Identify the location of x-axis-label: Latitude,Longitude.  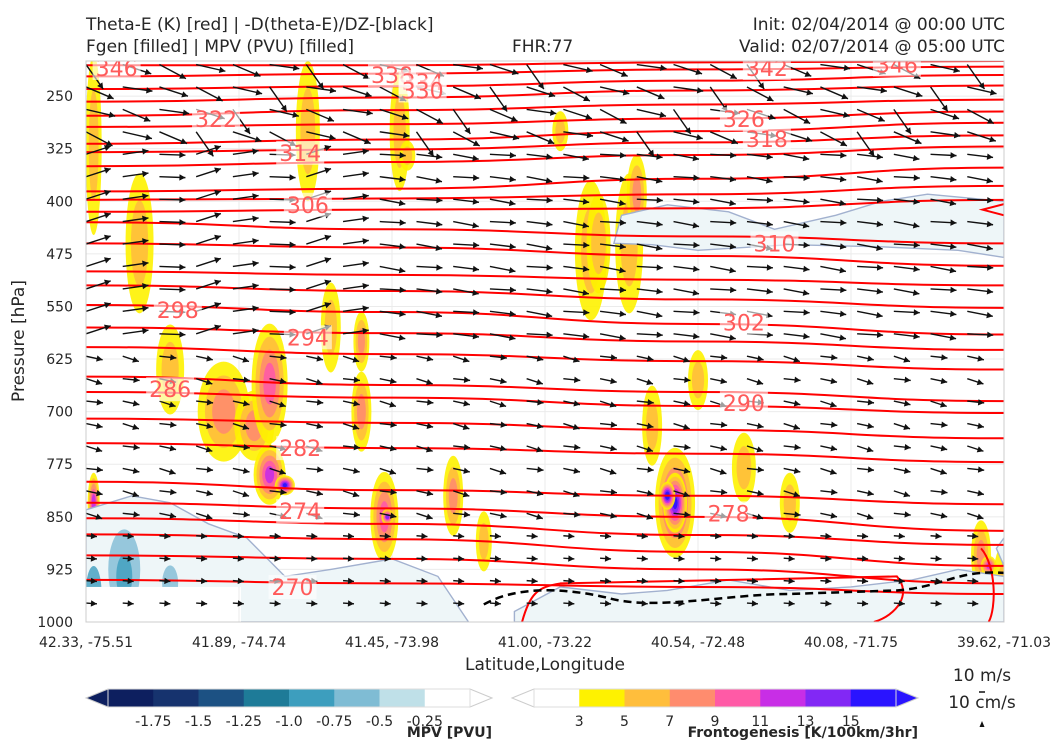
(545, 665).